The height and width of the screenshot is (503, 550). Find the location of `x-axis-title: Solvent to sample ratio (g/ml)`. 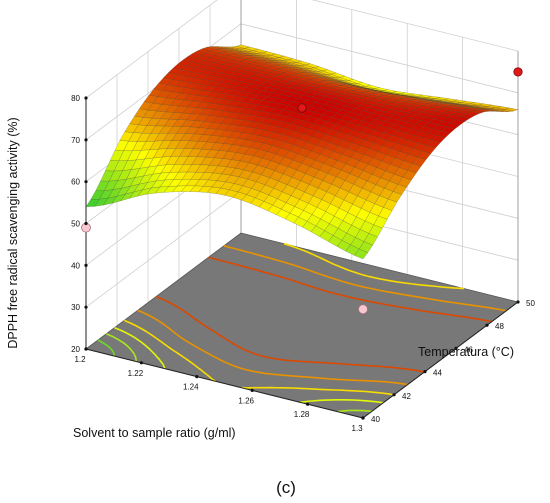

x-axis-title: Solvent to sample ratio (g/ml) is located at coordinates (154, 433).